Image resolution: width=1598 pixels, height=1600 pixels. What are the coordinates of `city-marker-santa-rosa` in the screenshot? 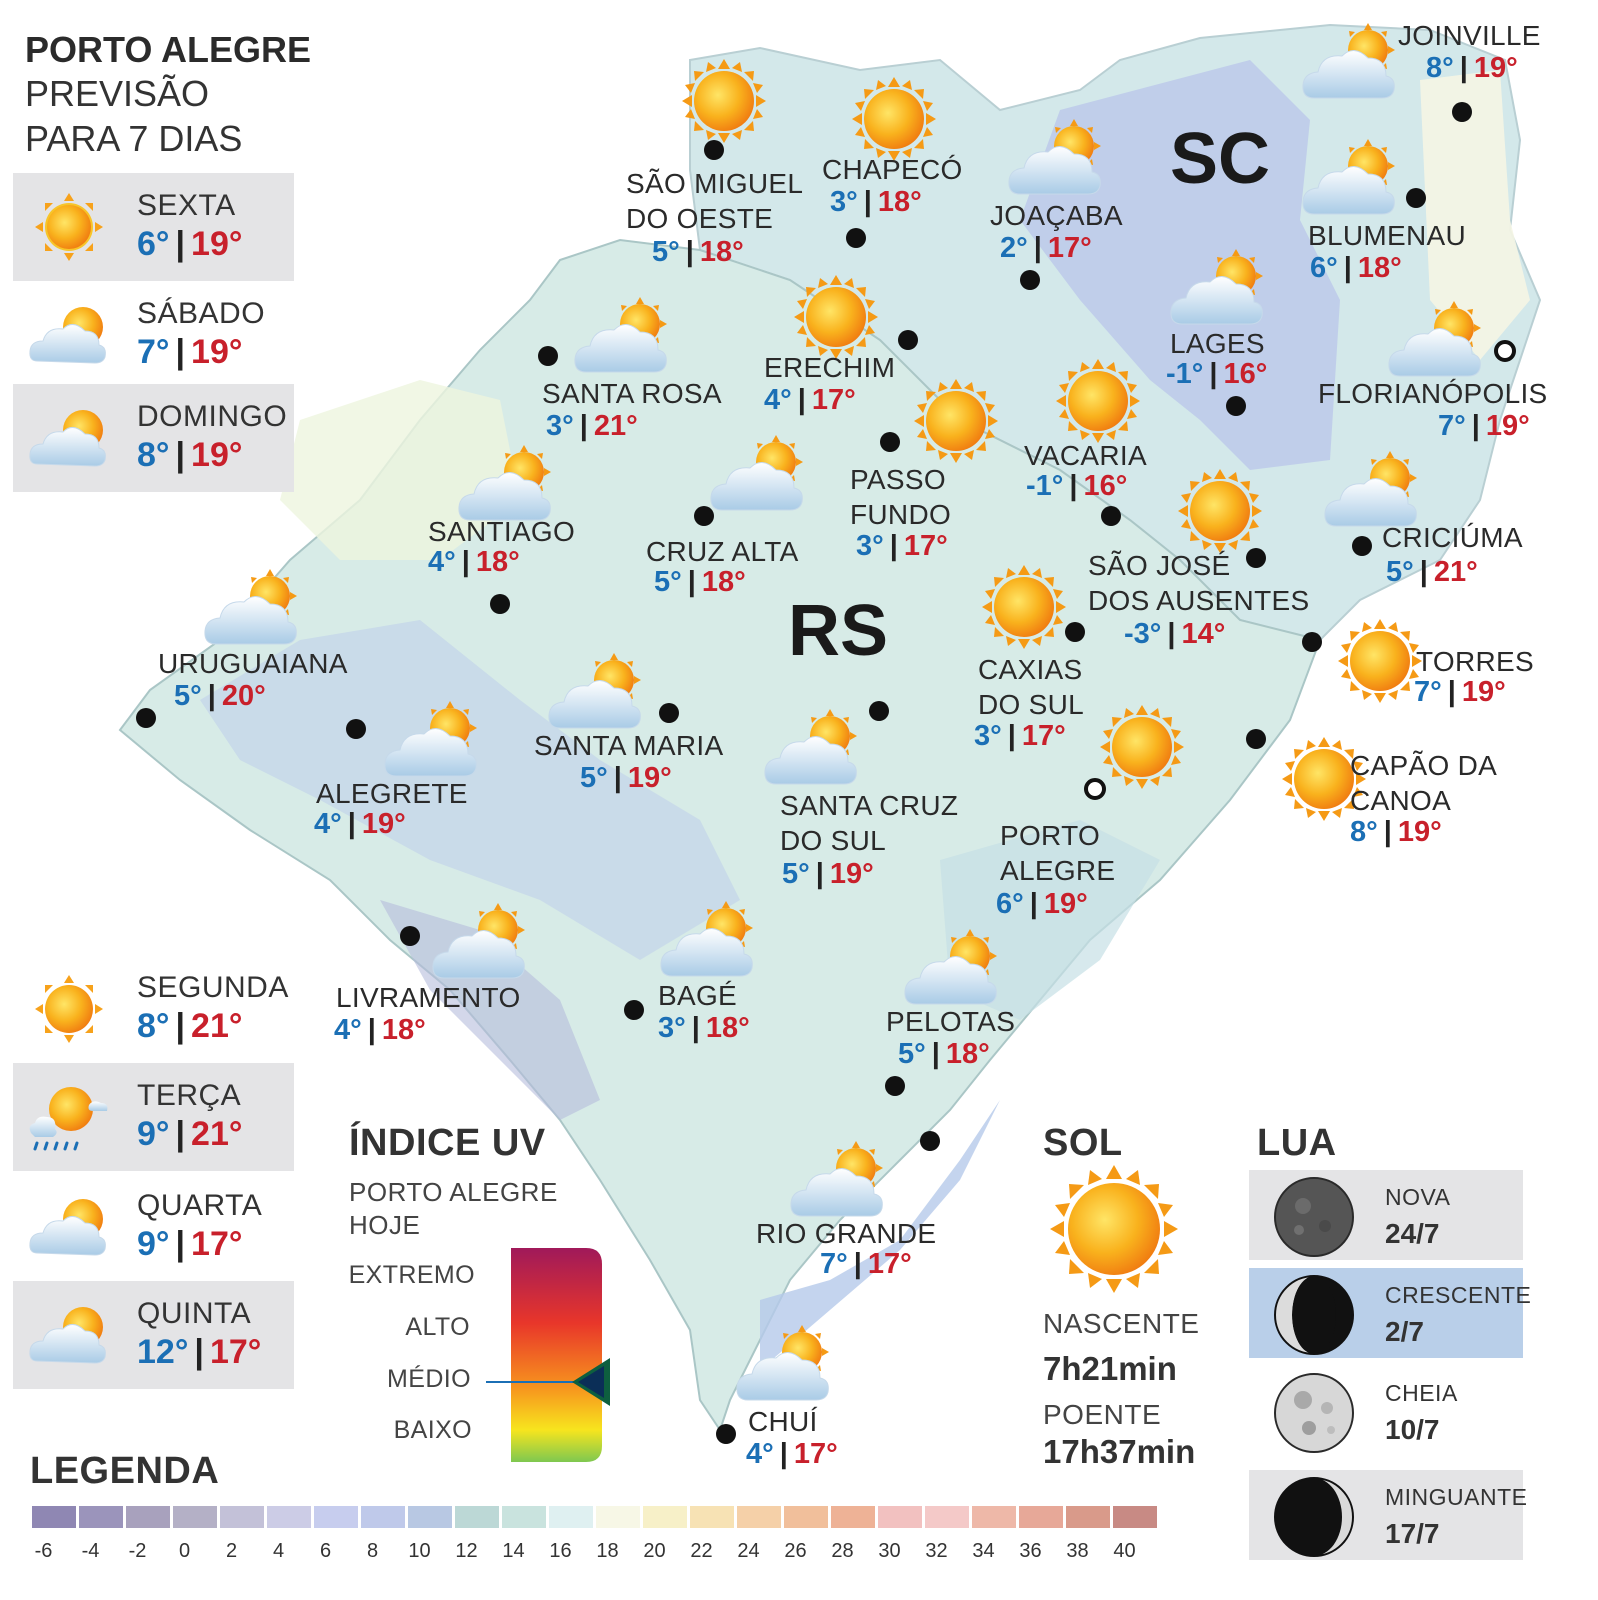 It's located at (548, 356).